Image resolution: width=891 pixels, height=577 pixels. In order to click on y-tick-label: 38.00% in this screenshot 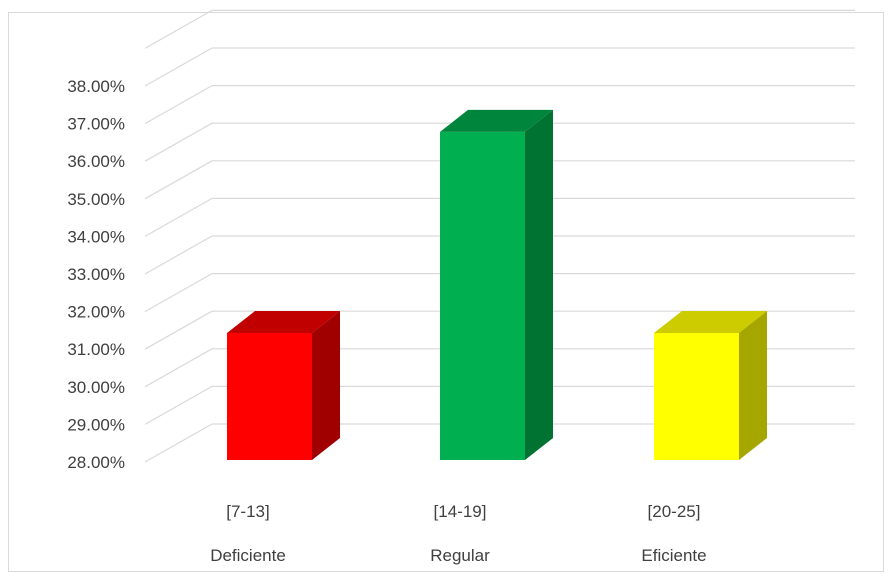, I will do `click(96, 86)`.